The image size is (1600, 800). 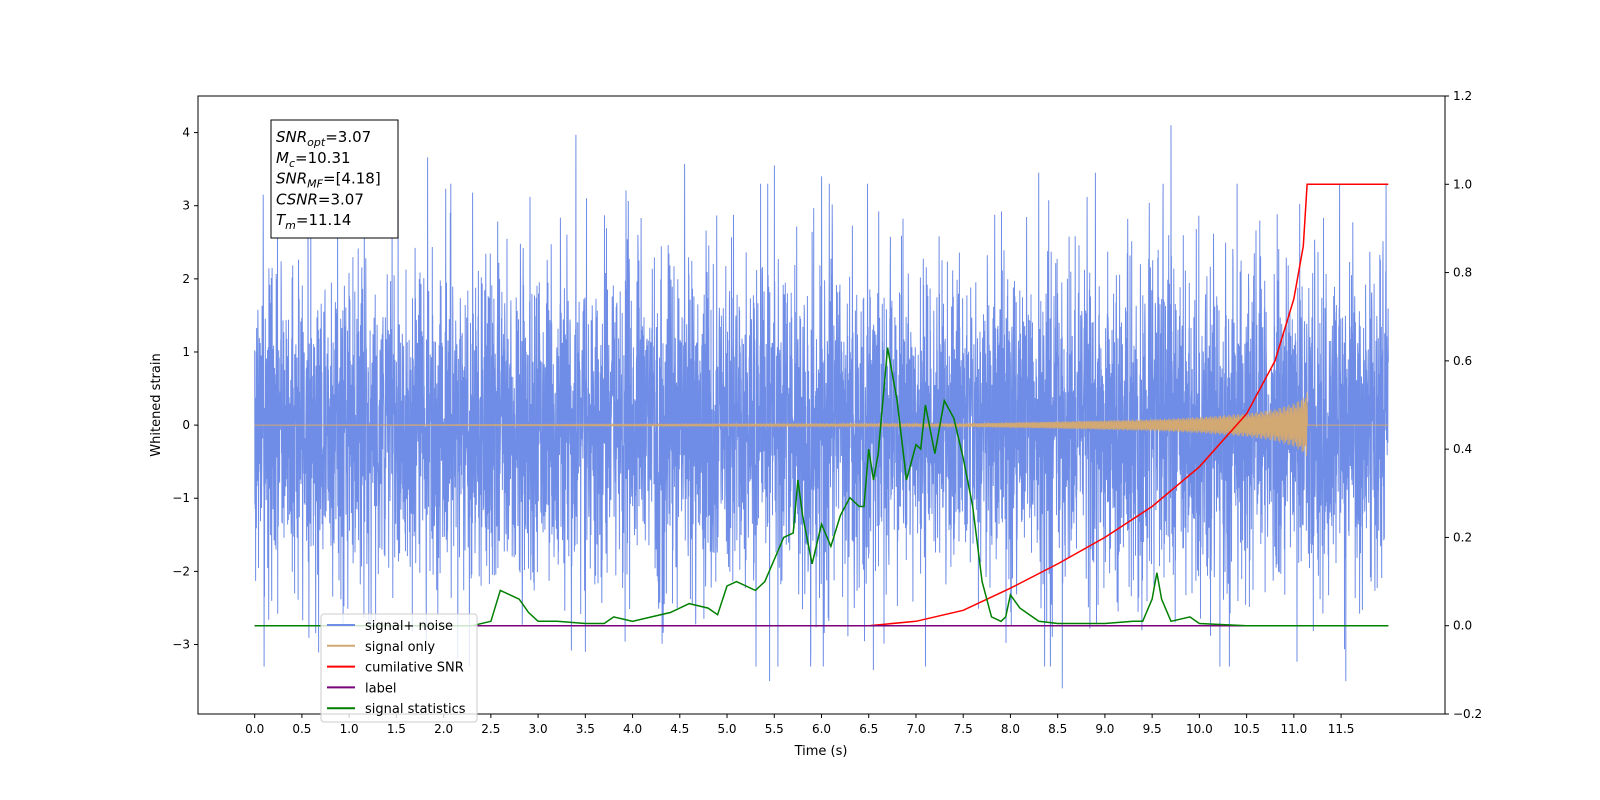 What do you see at coordinates (186, 206) in the screenshot?
I see `y-tick-label: 3` at bounding box center [186, 206].